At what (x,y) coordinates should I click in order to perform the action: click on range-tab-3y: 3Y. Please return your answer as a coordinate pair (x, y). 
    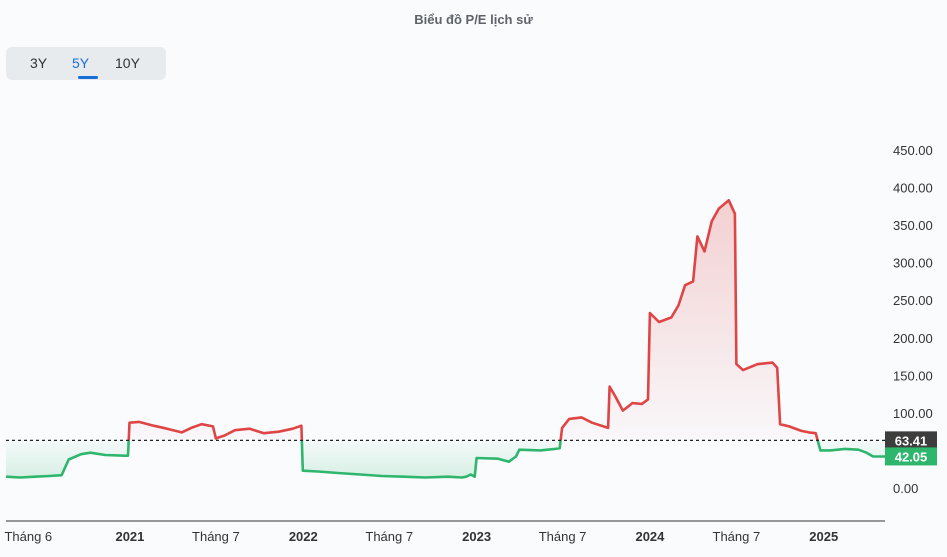
    Looking at the image, I should click on (39, 63).